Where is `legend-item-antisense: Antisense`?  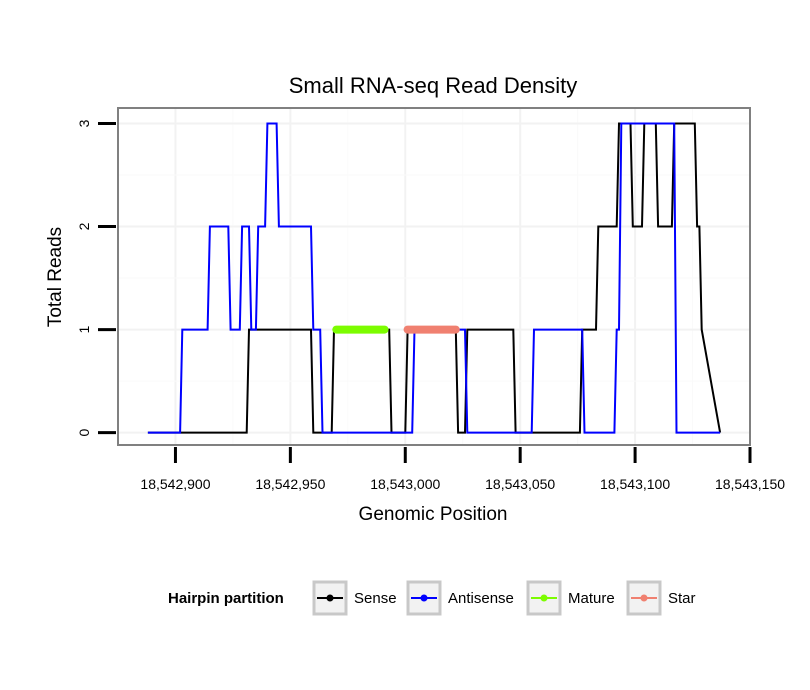 legend-item-antisense: Antisense is located at coordinates (460, 598).